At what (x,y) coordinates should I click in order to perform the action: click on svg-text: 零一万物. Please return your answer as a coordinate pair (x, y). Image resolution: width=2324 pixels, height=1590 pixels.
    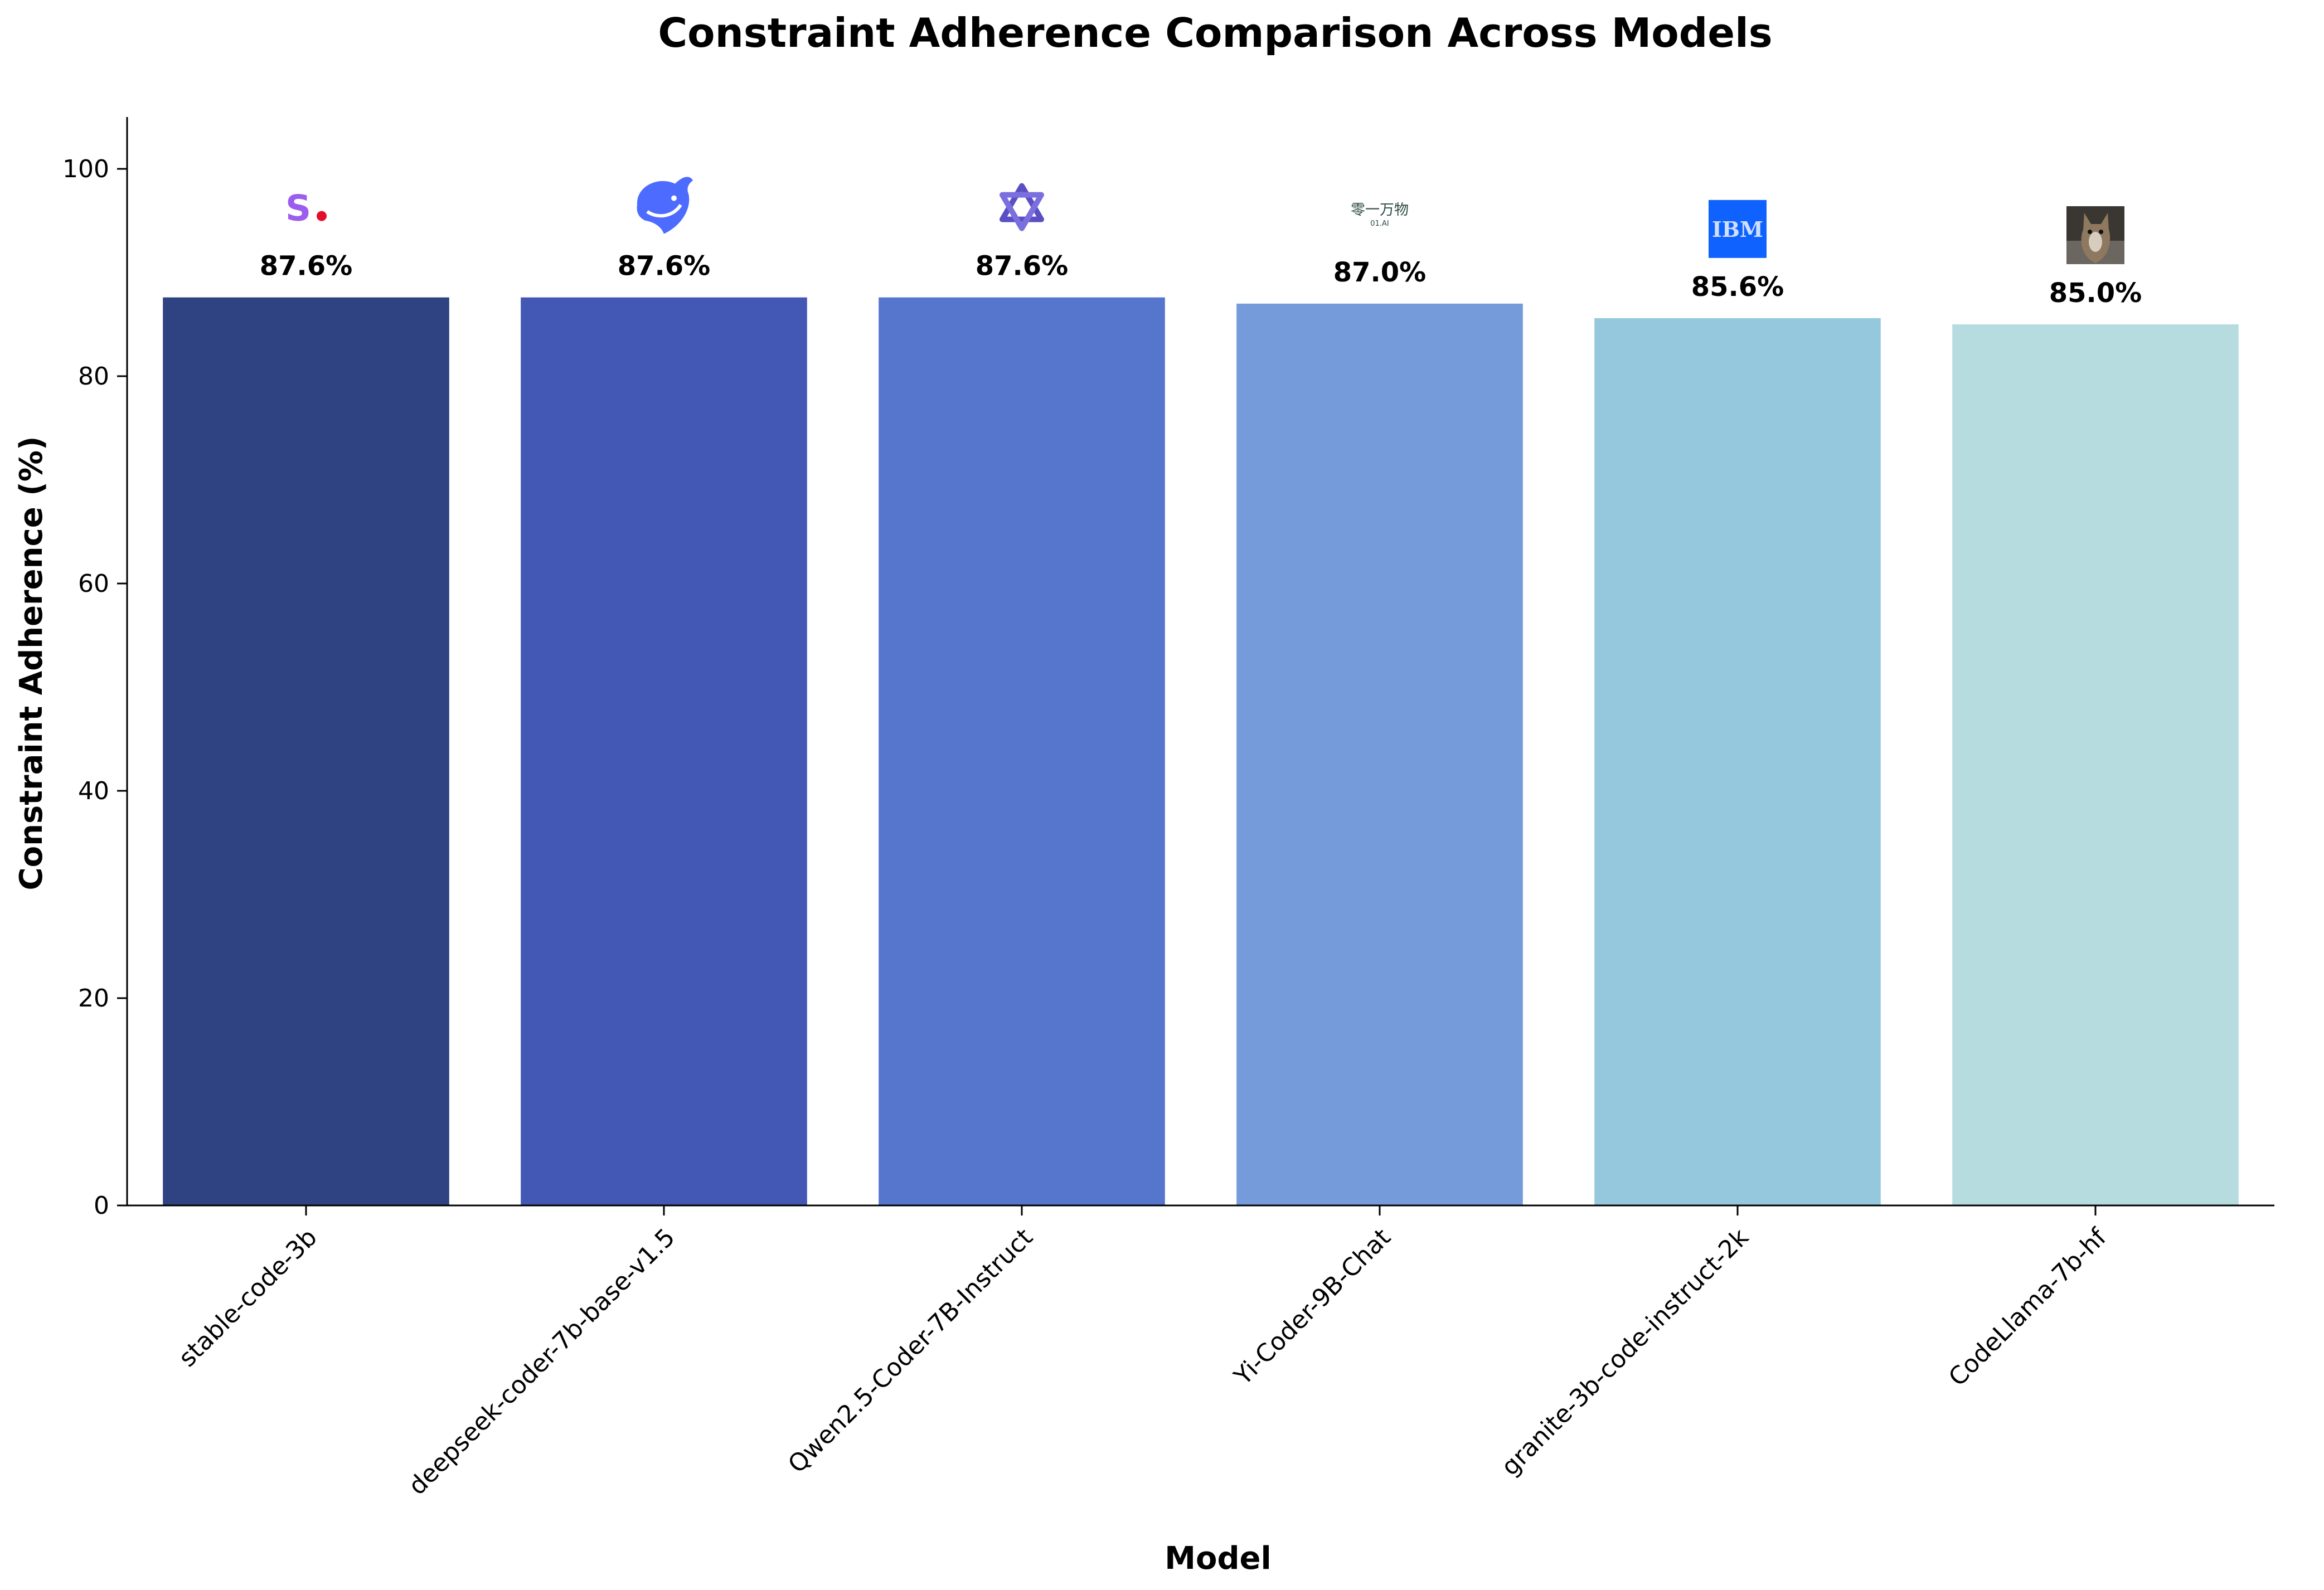
    Looking at the image, I should click on (1380, 210).